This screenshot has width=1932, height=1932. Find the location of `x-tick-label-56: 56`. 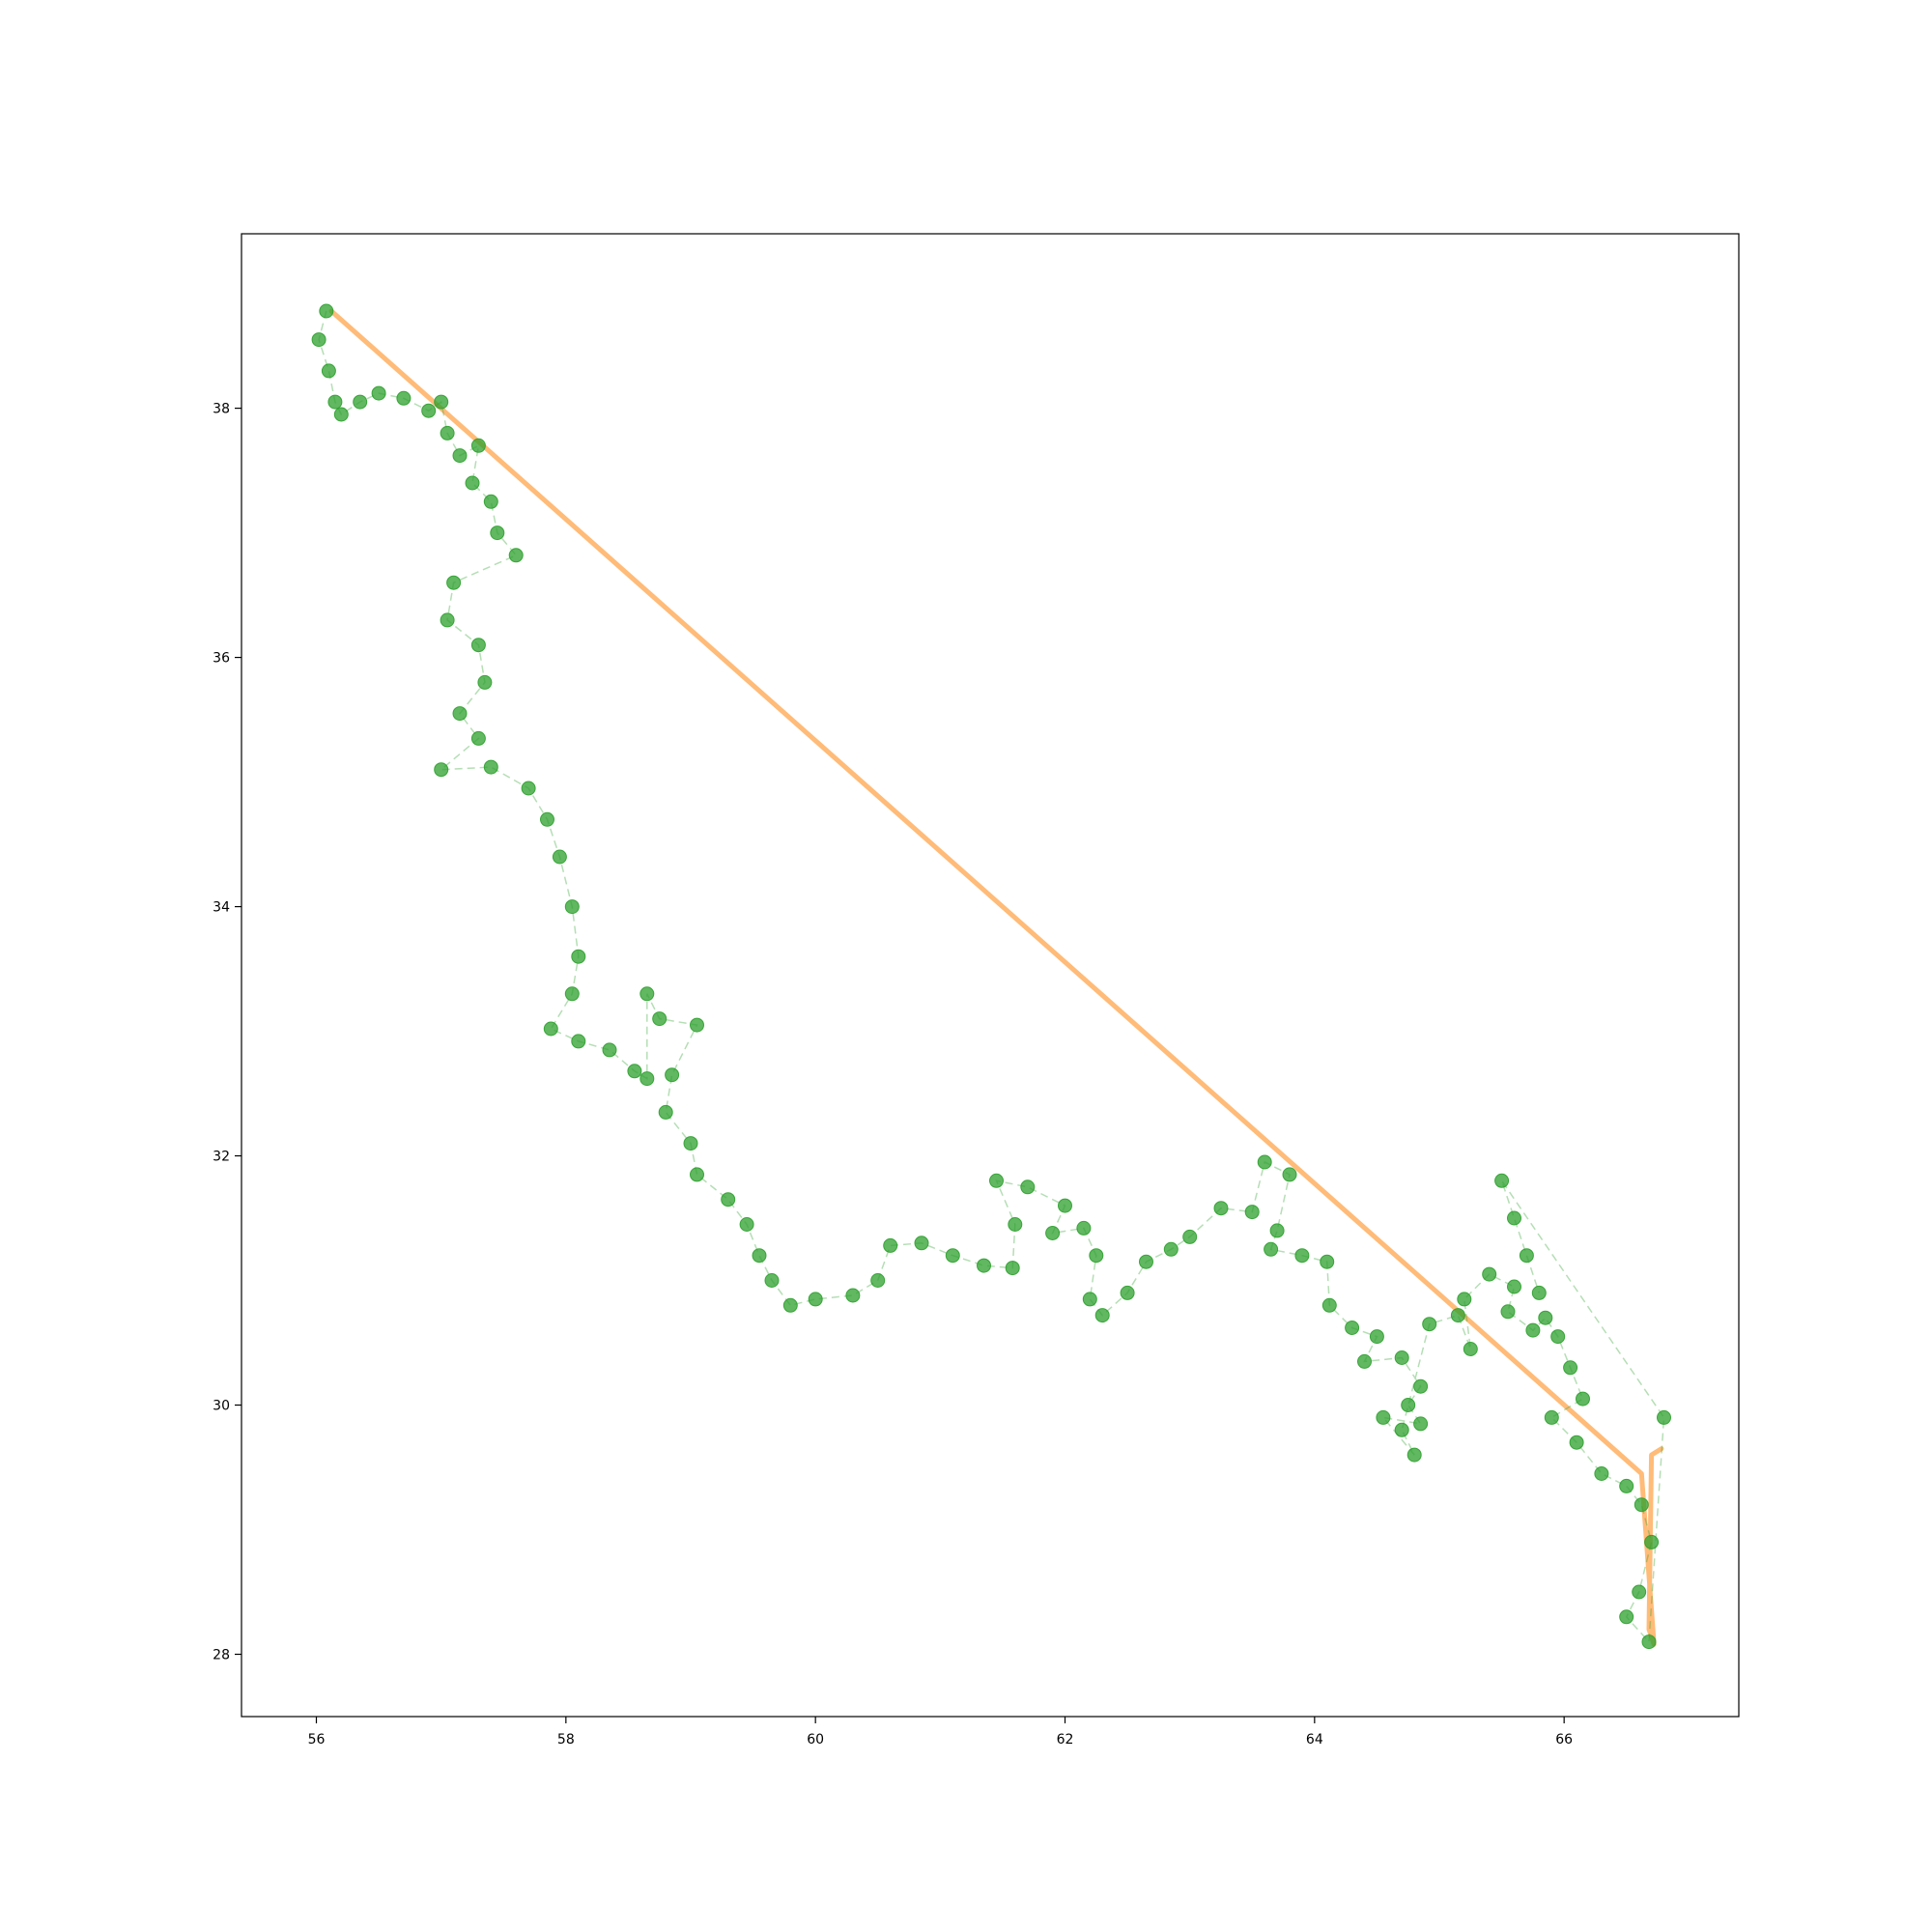

x-tick-label-56: 56 is located at coordinates (317, 1739).